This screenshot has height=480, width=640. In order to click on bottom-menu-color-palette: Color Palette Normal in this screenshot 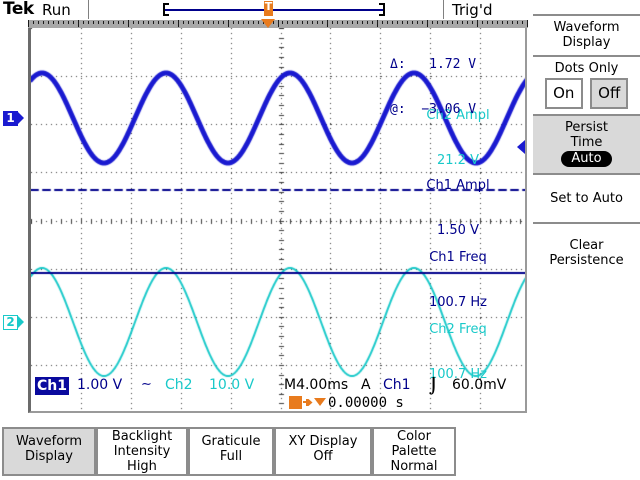, I will do `click(414, 451)`.